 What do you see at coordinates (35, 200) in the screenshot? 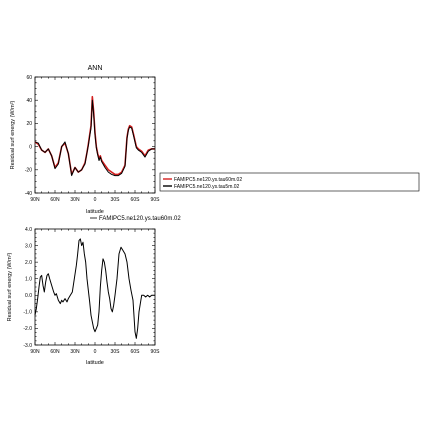
I see `panel-top-x-tick-label: 90N` at bounding box center [35, 200].